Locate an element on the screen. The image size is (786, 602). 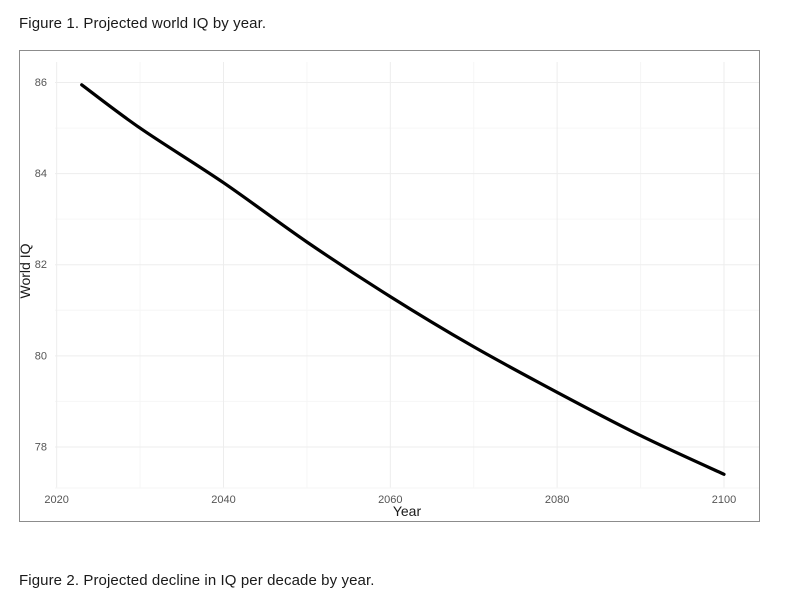
x-tick-label: 2020 is located at coordinates (56, 500).